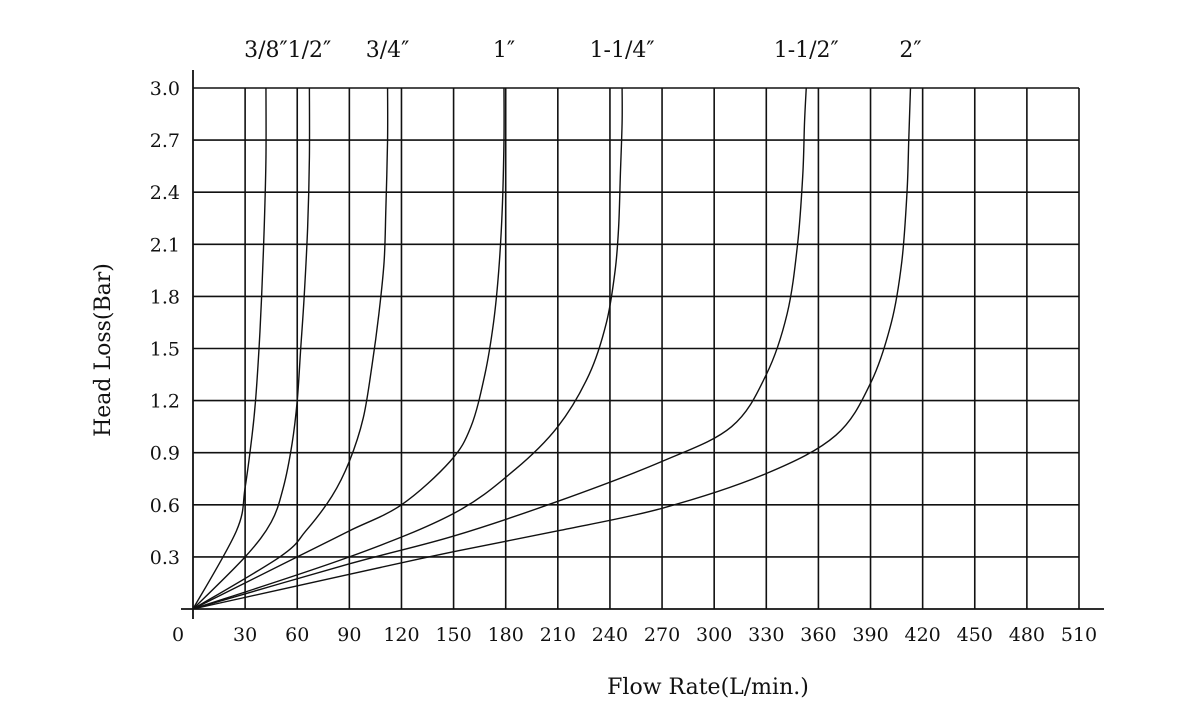 This screenshot has height=726, width=1201. I want to click on y-tick-label: 0.9, so click(165, 454).